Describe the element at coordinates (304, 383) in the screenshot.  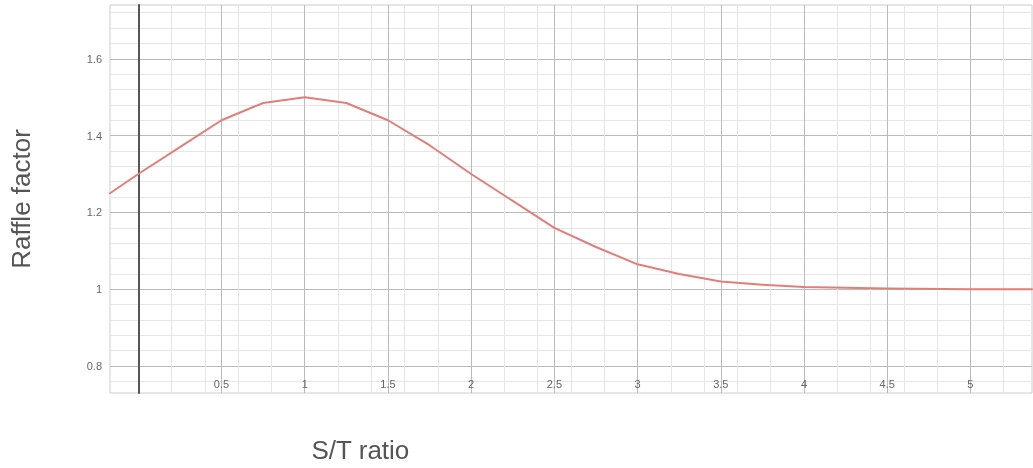
I see `x-tick-label: 1` at that location.